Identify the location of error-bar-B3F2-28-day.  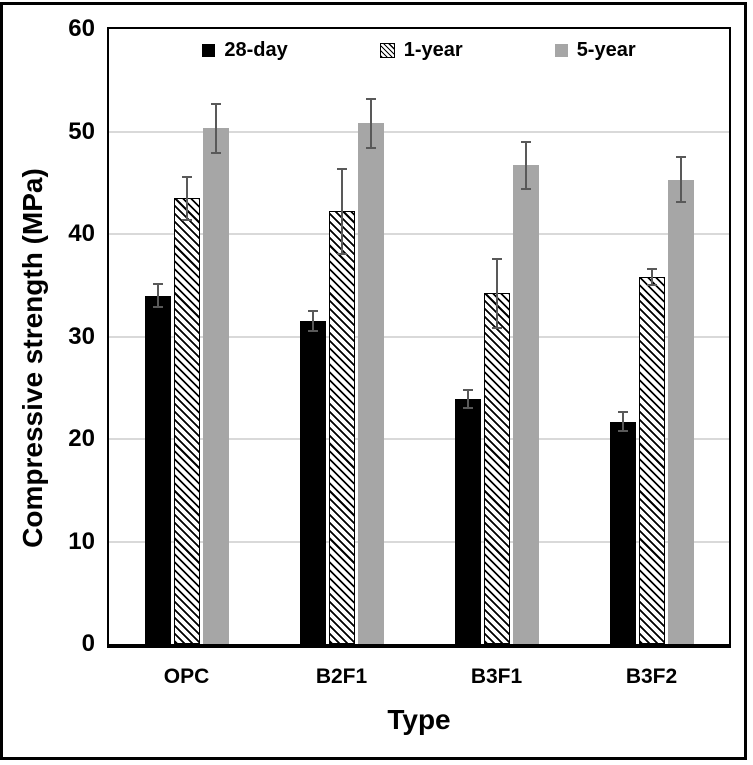
(622, 421).